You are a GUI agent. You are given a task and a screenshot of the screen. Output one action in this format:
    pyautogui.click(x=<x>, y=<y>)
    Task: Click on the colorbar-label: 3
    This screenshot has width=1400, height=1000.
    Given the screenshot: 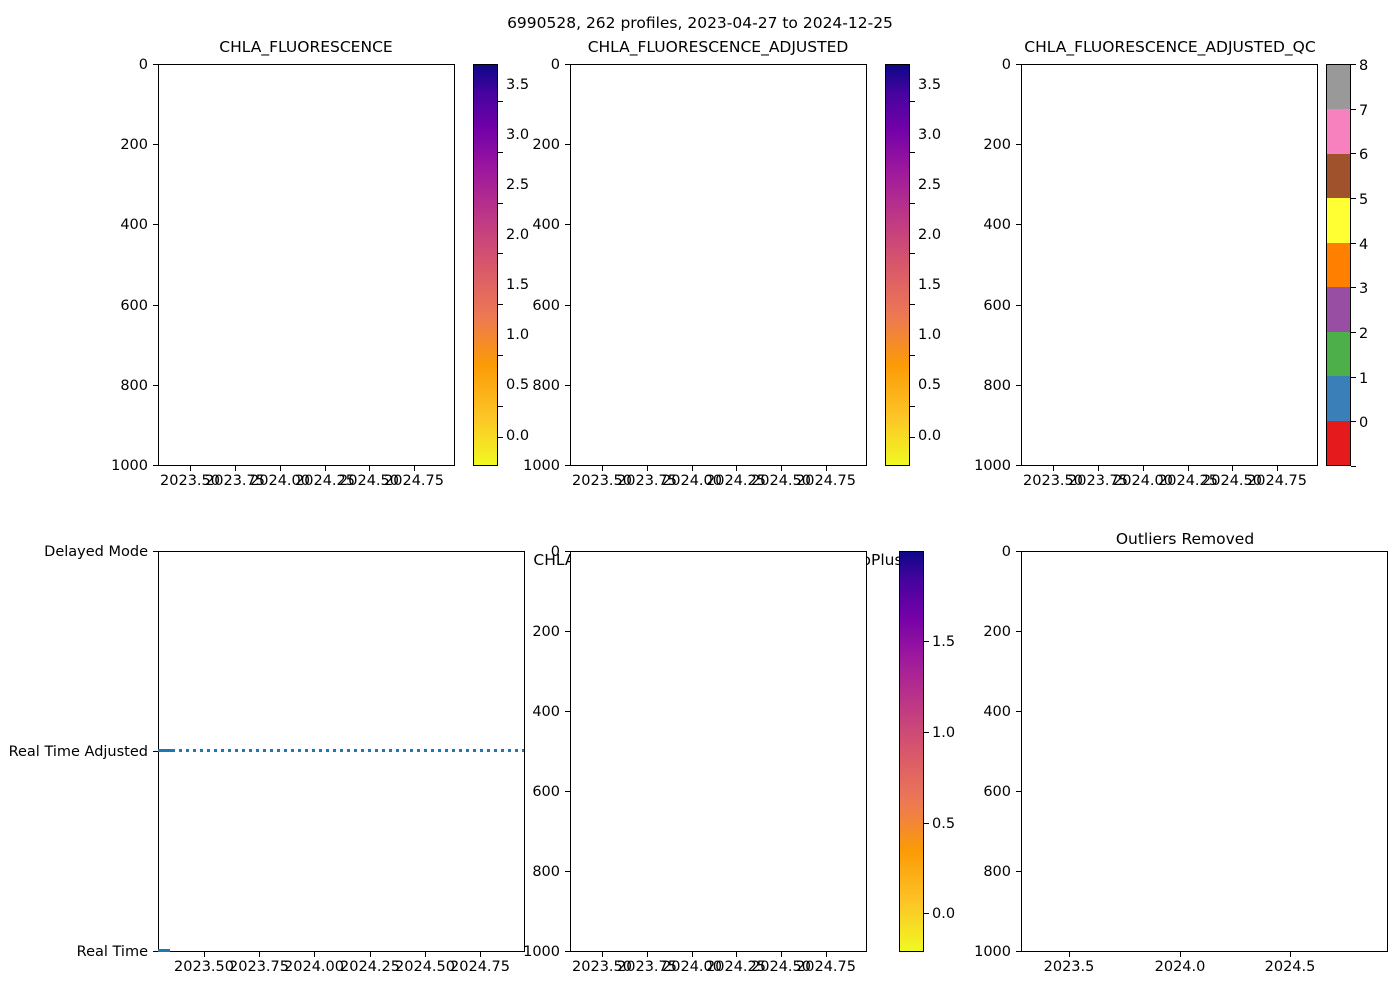 What is the action you would take?
    pyautogui.click(x=1364, y=289)
    